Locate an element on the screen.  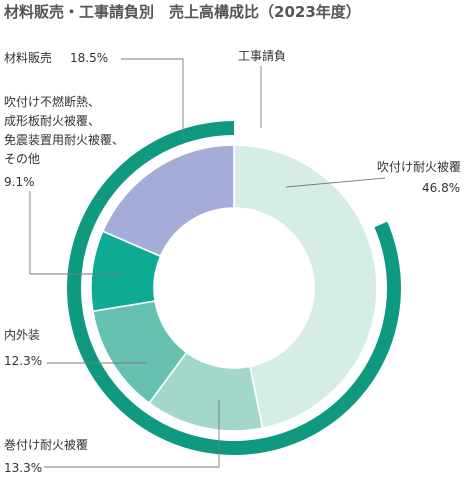
label-spray-pct: 46.8% is located at coordinates (441, 188).